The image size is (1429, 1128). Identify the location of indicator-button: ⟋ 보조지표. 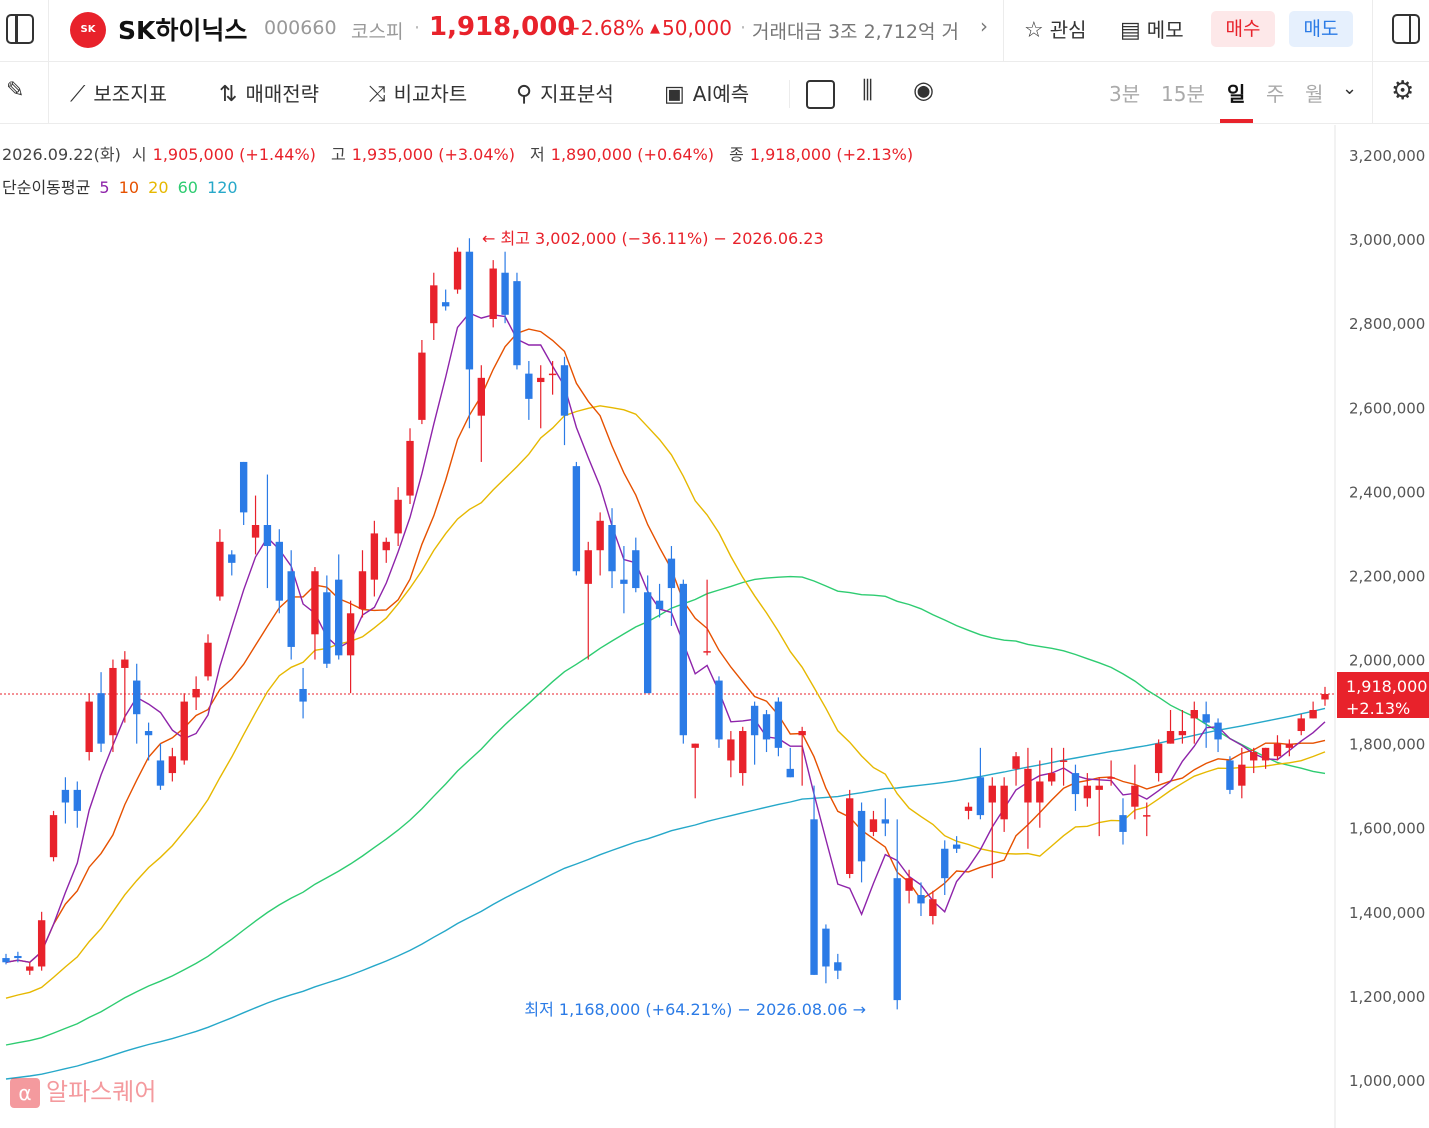
(118, 92).